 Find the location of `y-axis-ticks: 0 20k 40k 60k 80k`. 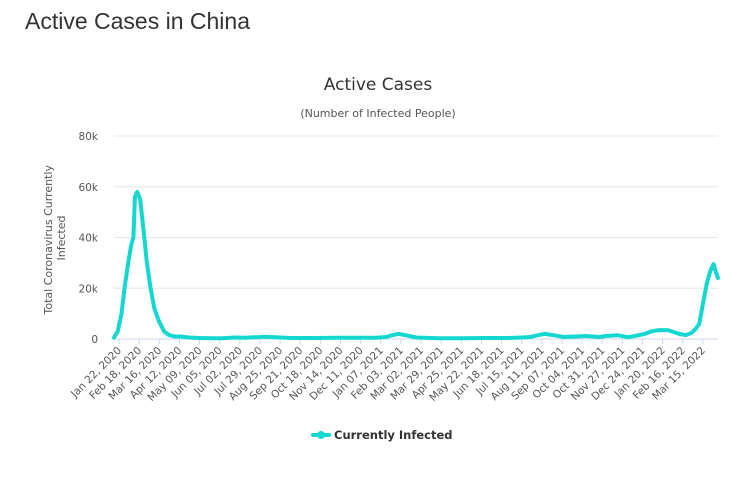

y-axis-ticks: 0 20k 40k 60k 80k is located at coordinates (89, 238).